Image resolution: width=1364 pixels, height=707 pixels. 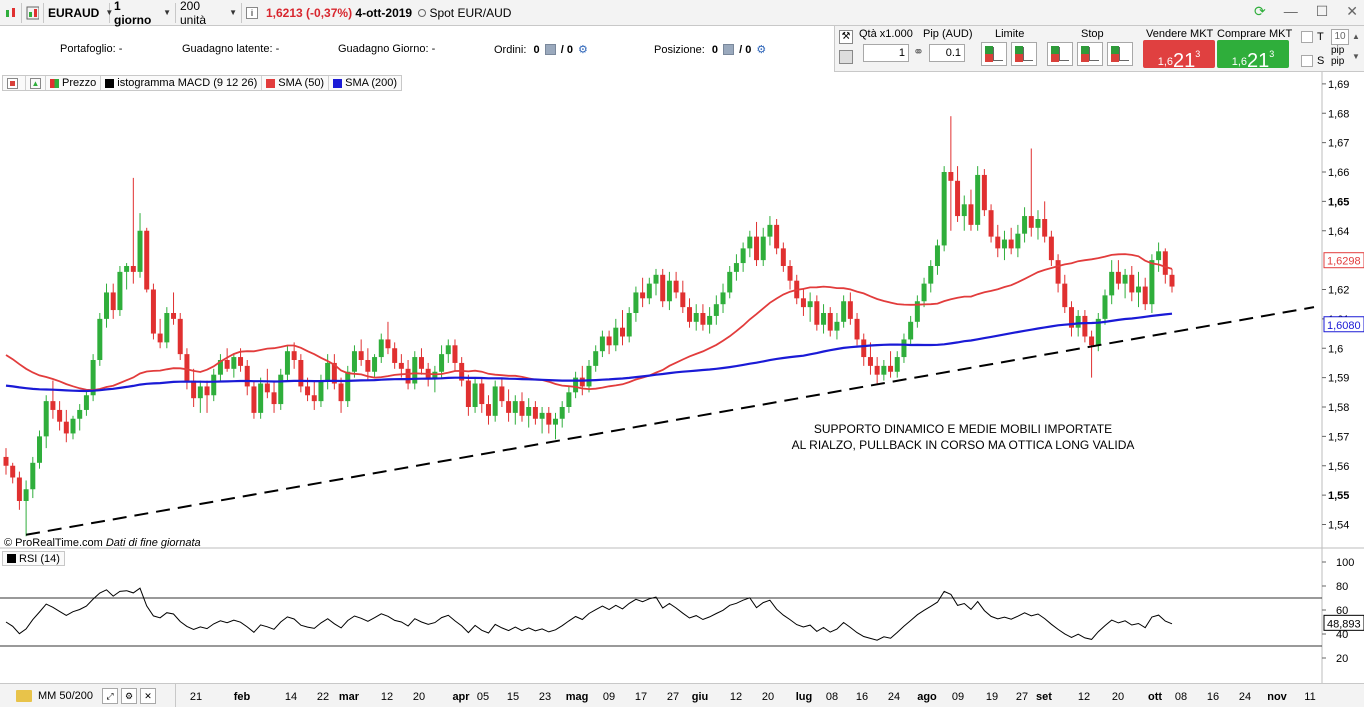 I want to click on rsi-value-box, so click(x=1343, y=622).